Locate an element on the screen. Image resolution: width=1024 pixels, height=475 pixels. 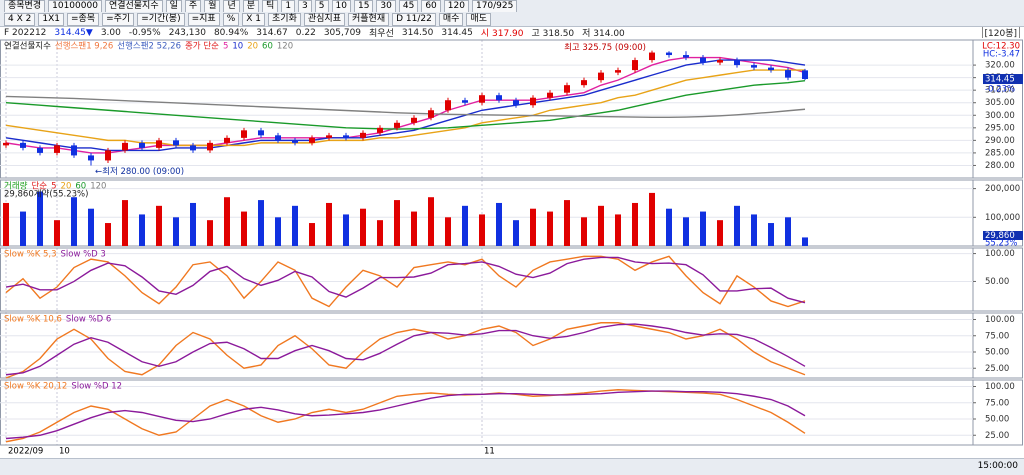
y-tick-label: 290.00 is located at coordinates (1000, 141).